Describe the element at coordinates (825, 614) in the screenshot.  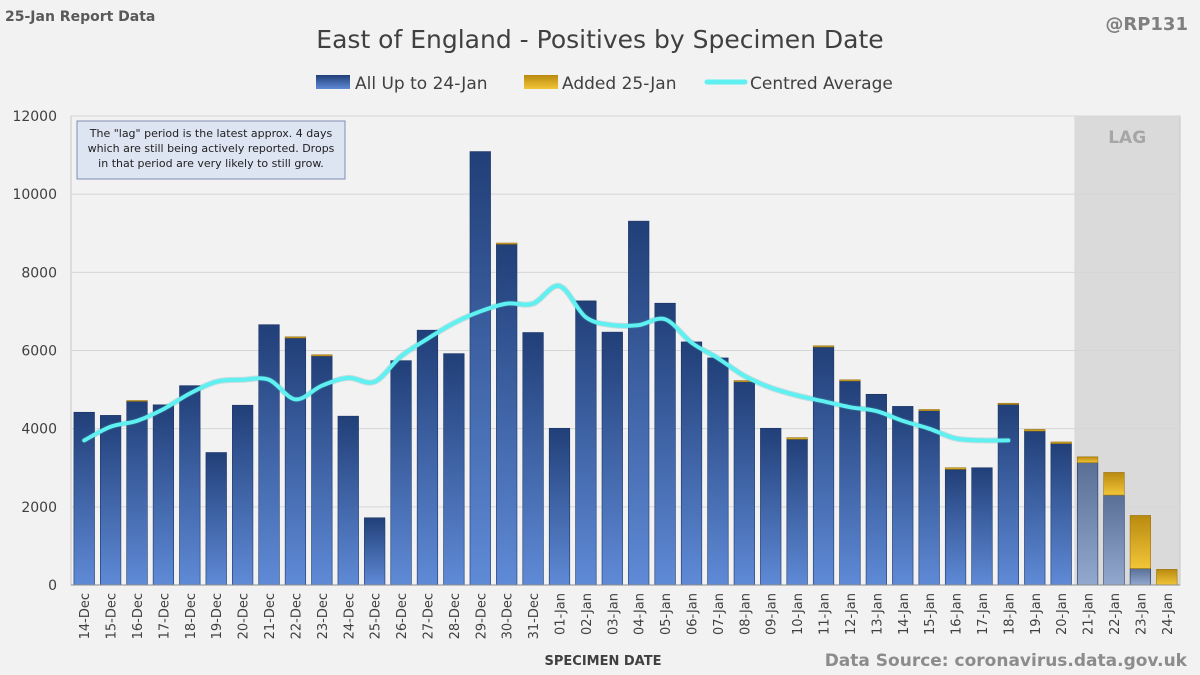
I see `x-tick-label: 11-Jan` at that location.